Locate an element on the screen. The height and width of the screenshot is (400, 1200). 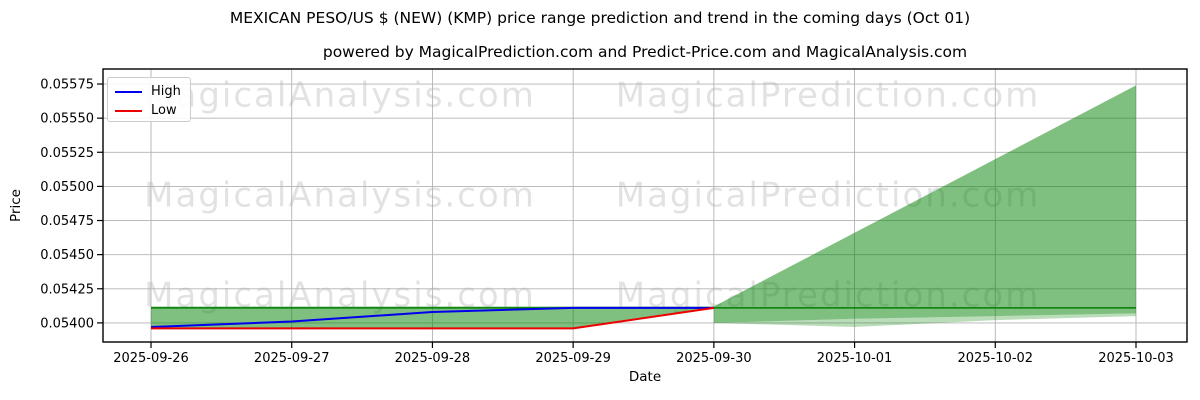
y-tick-label: 0.05500 is located at coordinates (67, 187).